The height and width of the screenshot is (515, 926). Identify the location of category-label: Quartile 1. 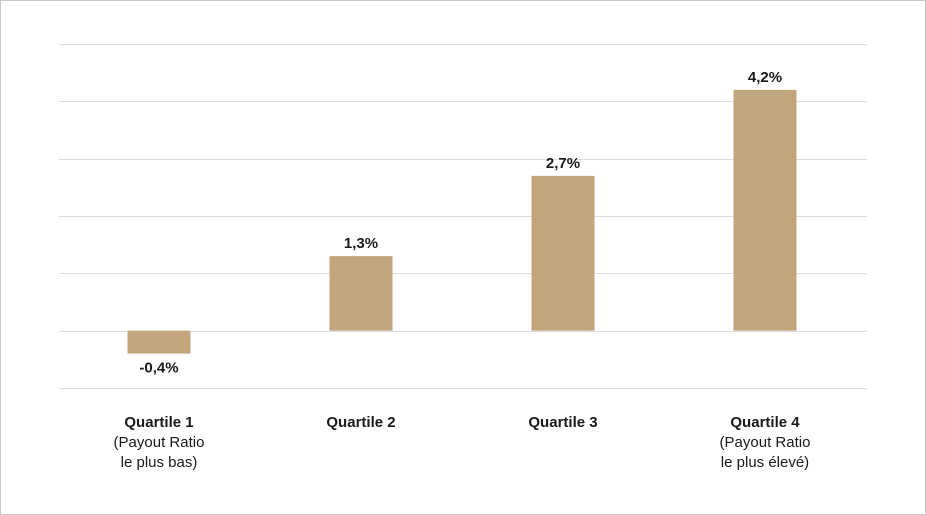
(158, 422).